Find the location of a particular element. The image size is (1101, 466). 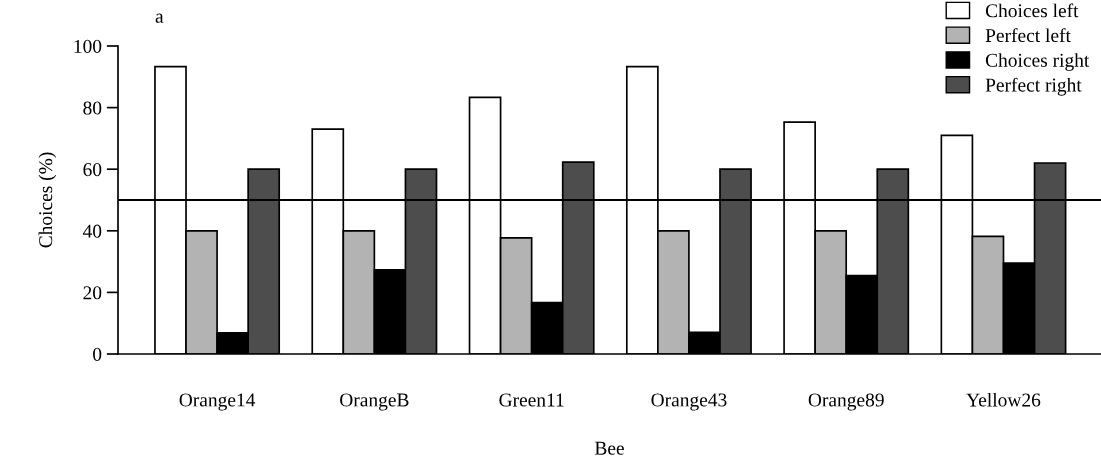

y-tick-label: 0 is located at coordinates (97, 354).